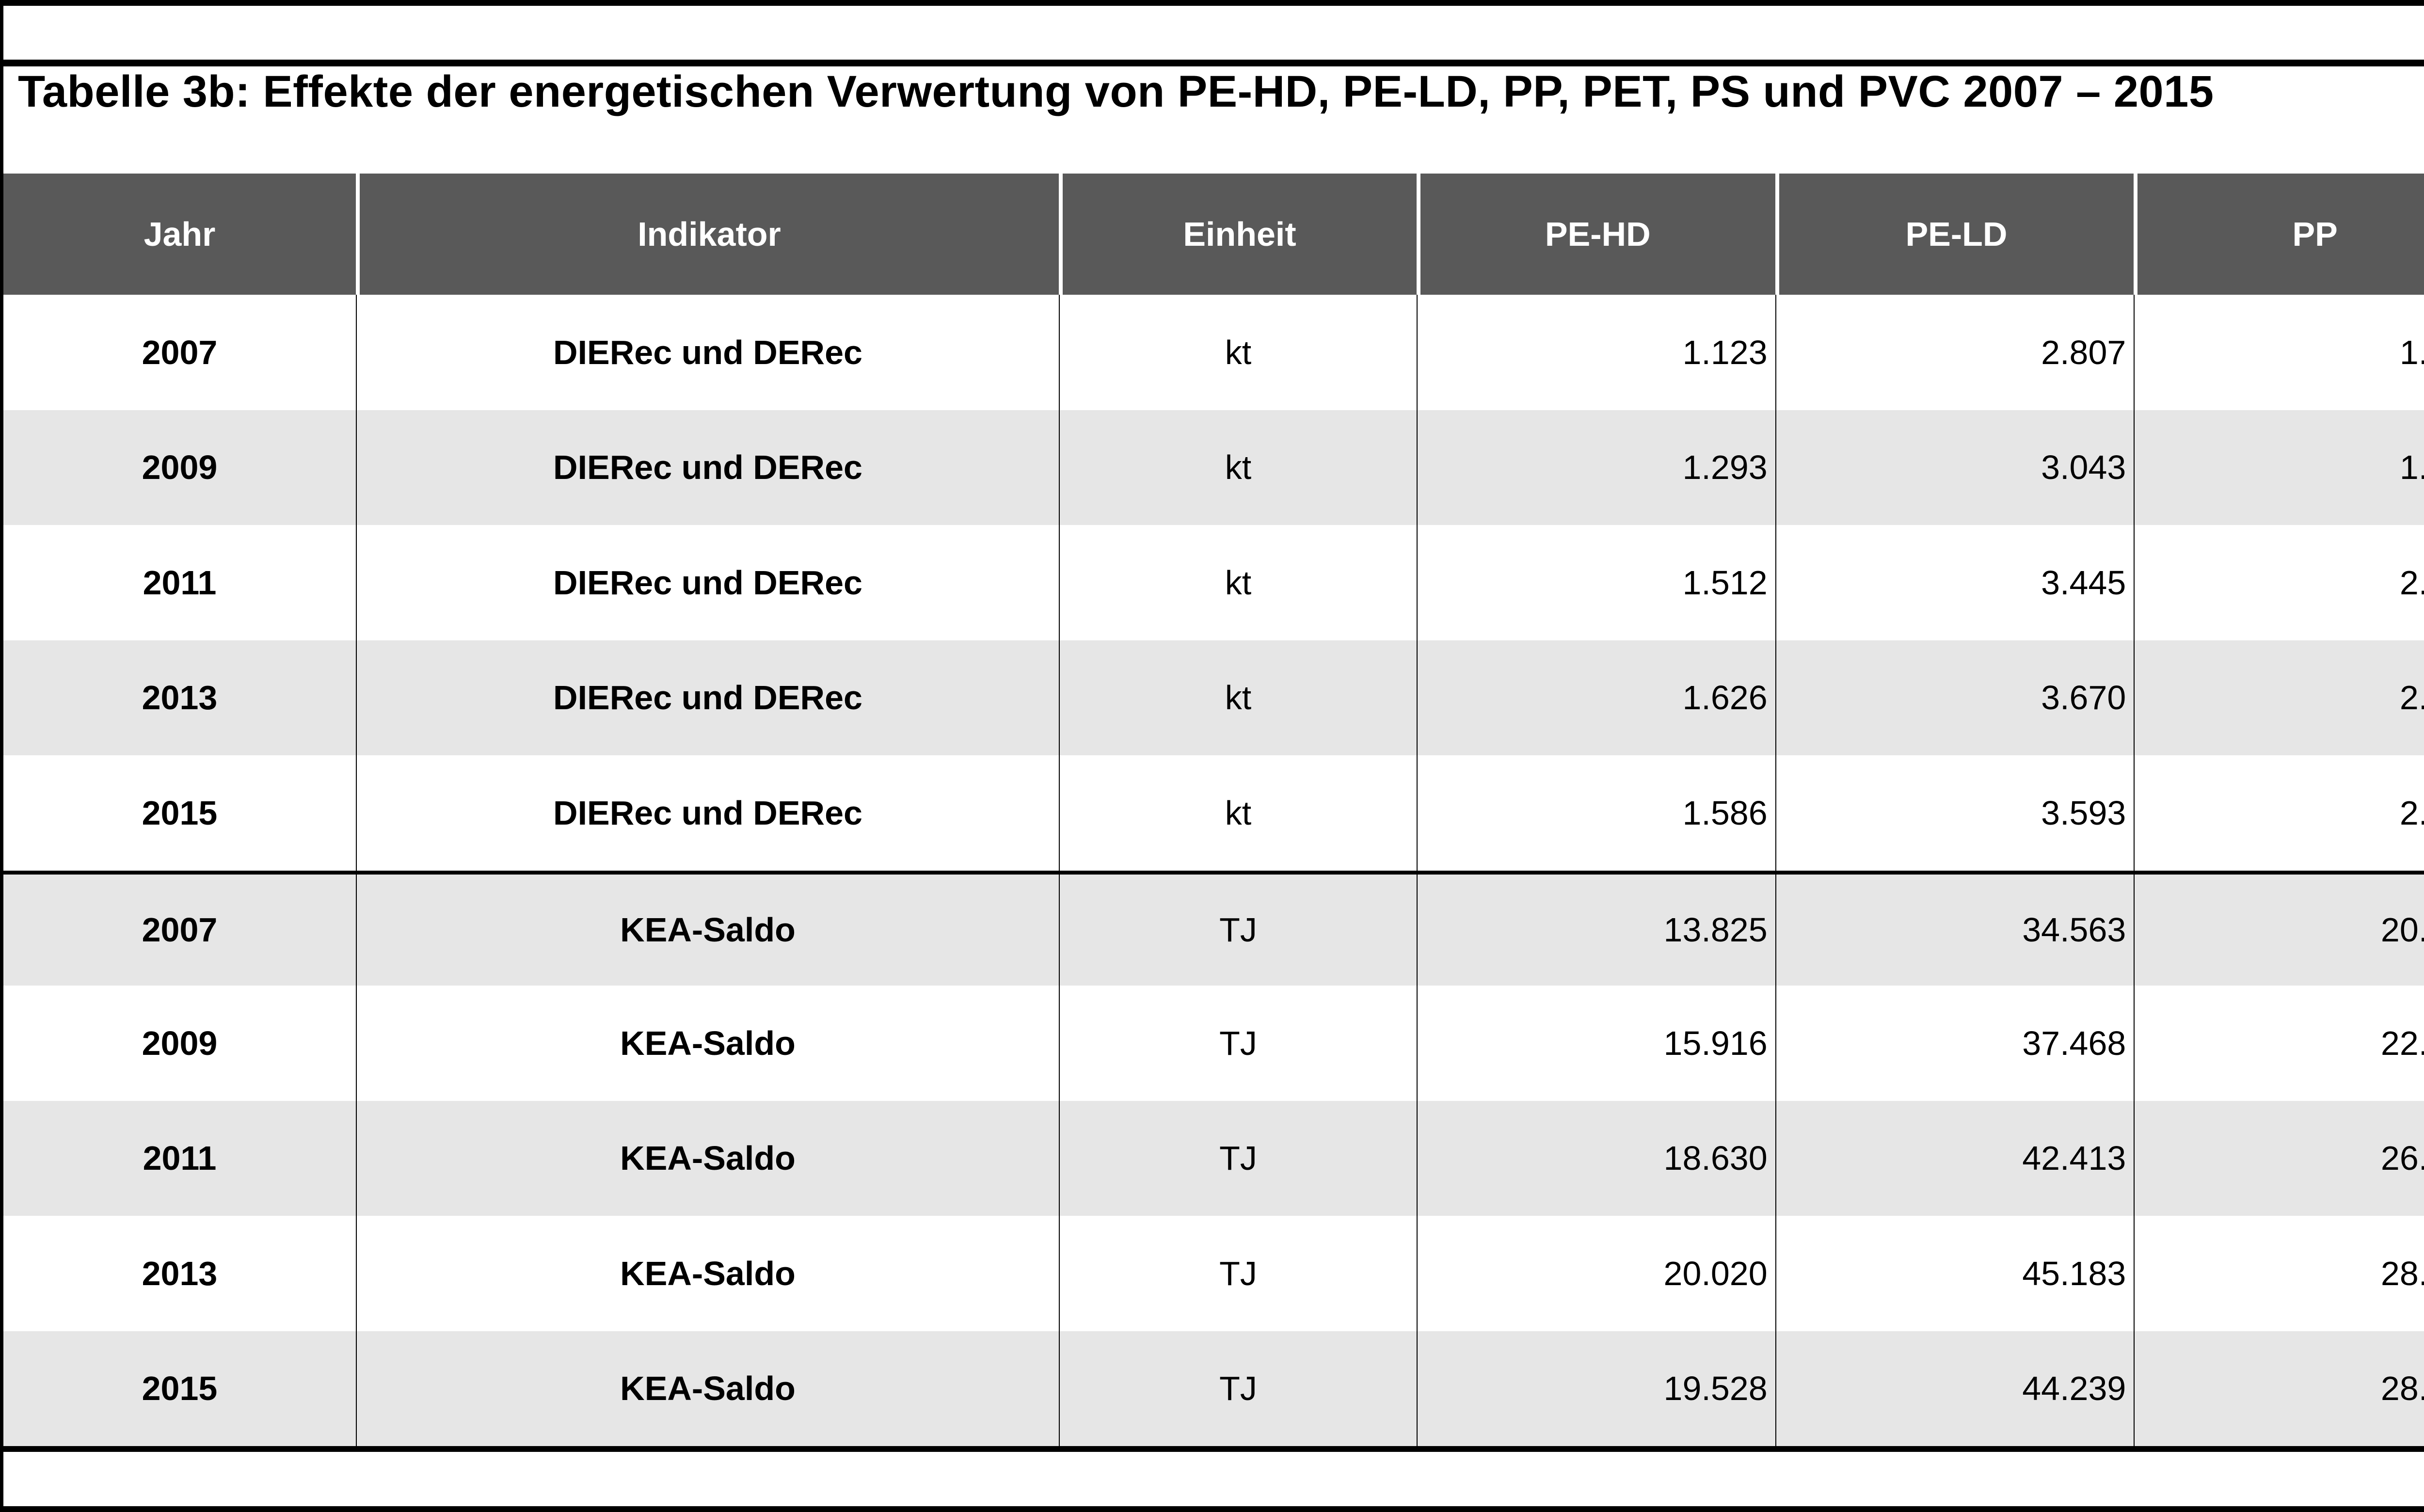 The width and height of the screenshot is (2424, 1512). I want to click on cell-pp: 28.930, so click(2279, 1274).